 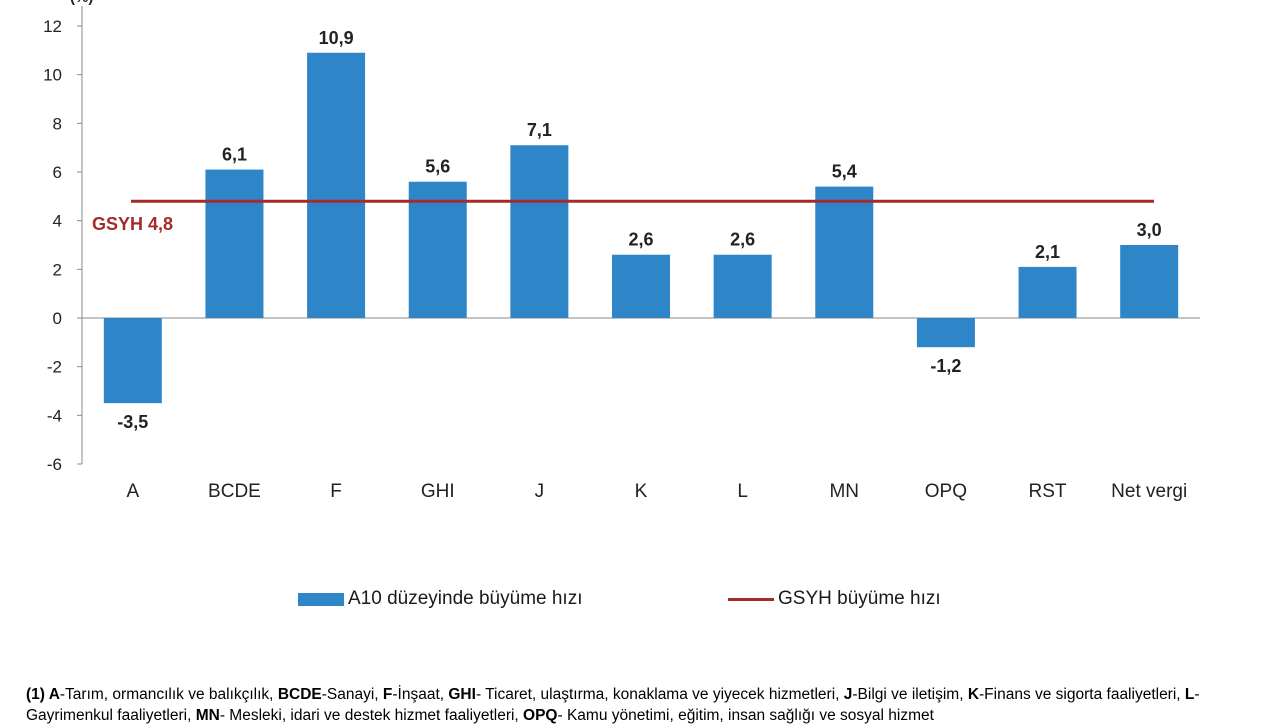 What do you see at coordinates (623, 216) in the screenshot?
I see `reference-line: GSYH 4,8` at bounding box center [623, 216].